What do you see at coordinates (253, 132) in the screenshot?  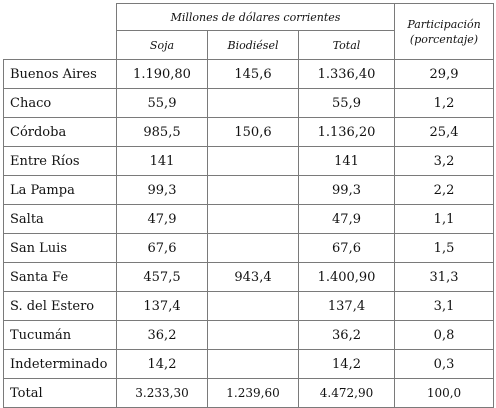 I see `cell-biodiesel: 150,6` at bounding box center [253, 132].